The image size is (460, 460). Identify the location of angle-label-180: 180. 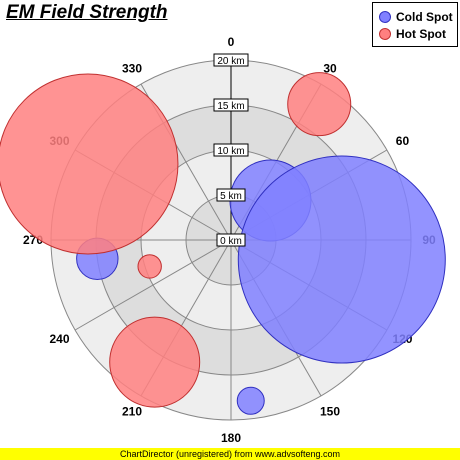
(231, 438).